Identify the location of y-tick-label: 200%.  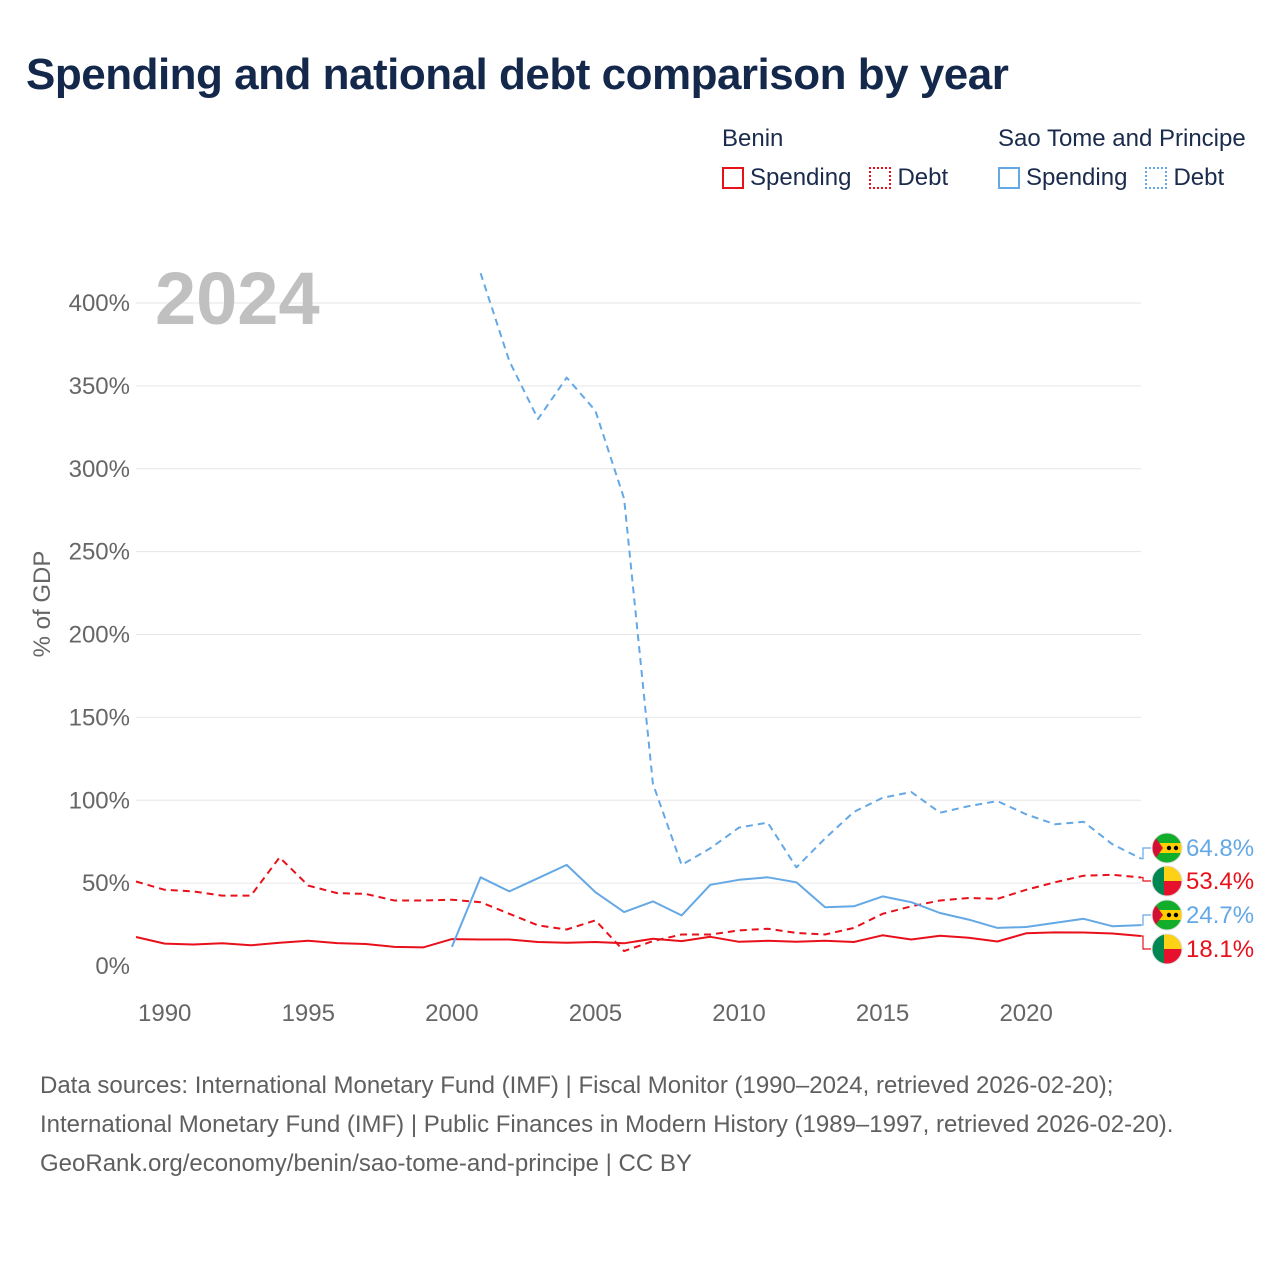
(99, 635).